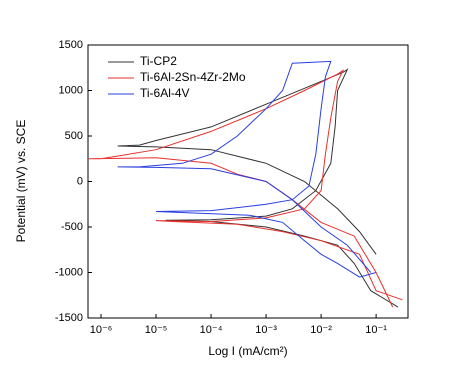 The height and width of the screenshot is (373, 474). Describe the element at coordinates (158, 61) in the screenshot. I see `legend-label: Ti-CP2` at that location.